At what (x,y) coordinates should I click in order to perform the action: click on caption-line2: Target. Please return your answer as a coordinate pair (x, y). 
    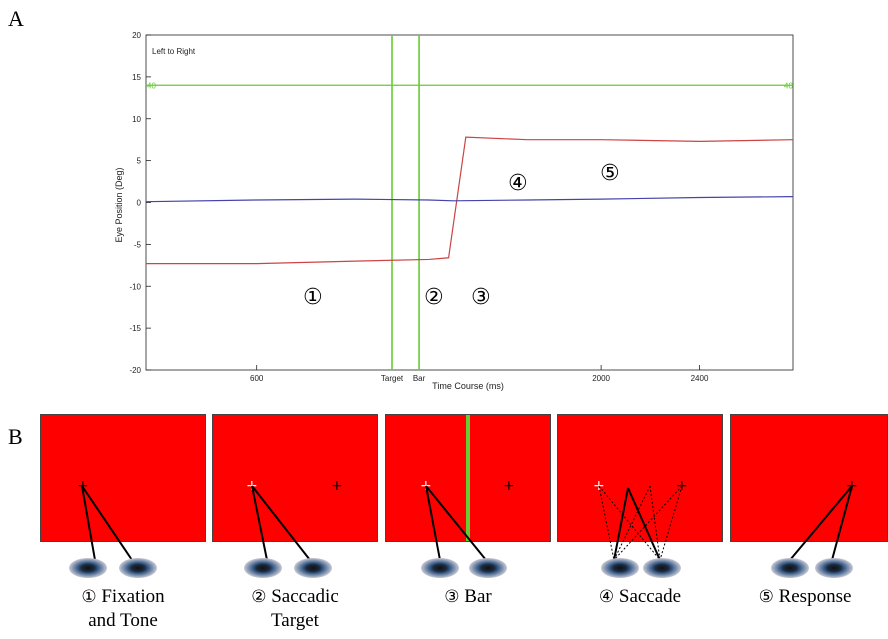
    Looking at the image, I should click on (295, 620).